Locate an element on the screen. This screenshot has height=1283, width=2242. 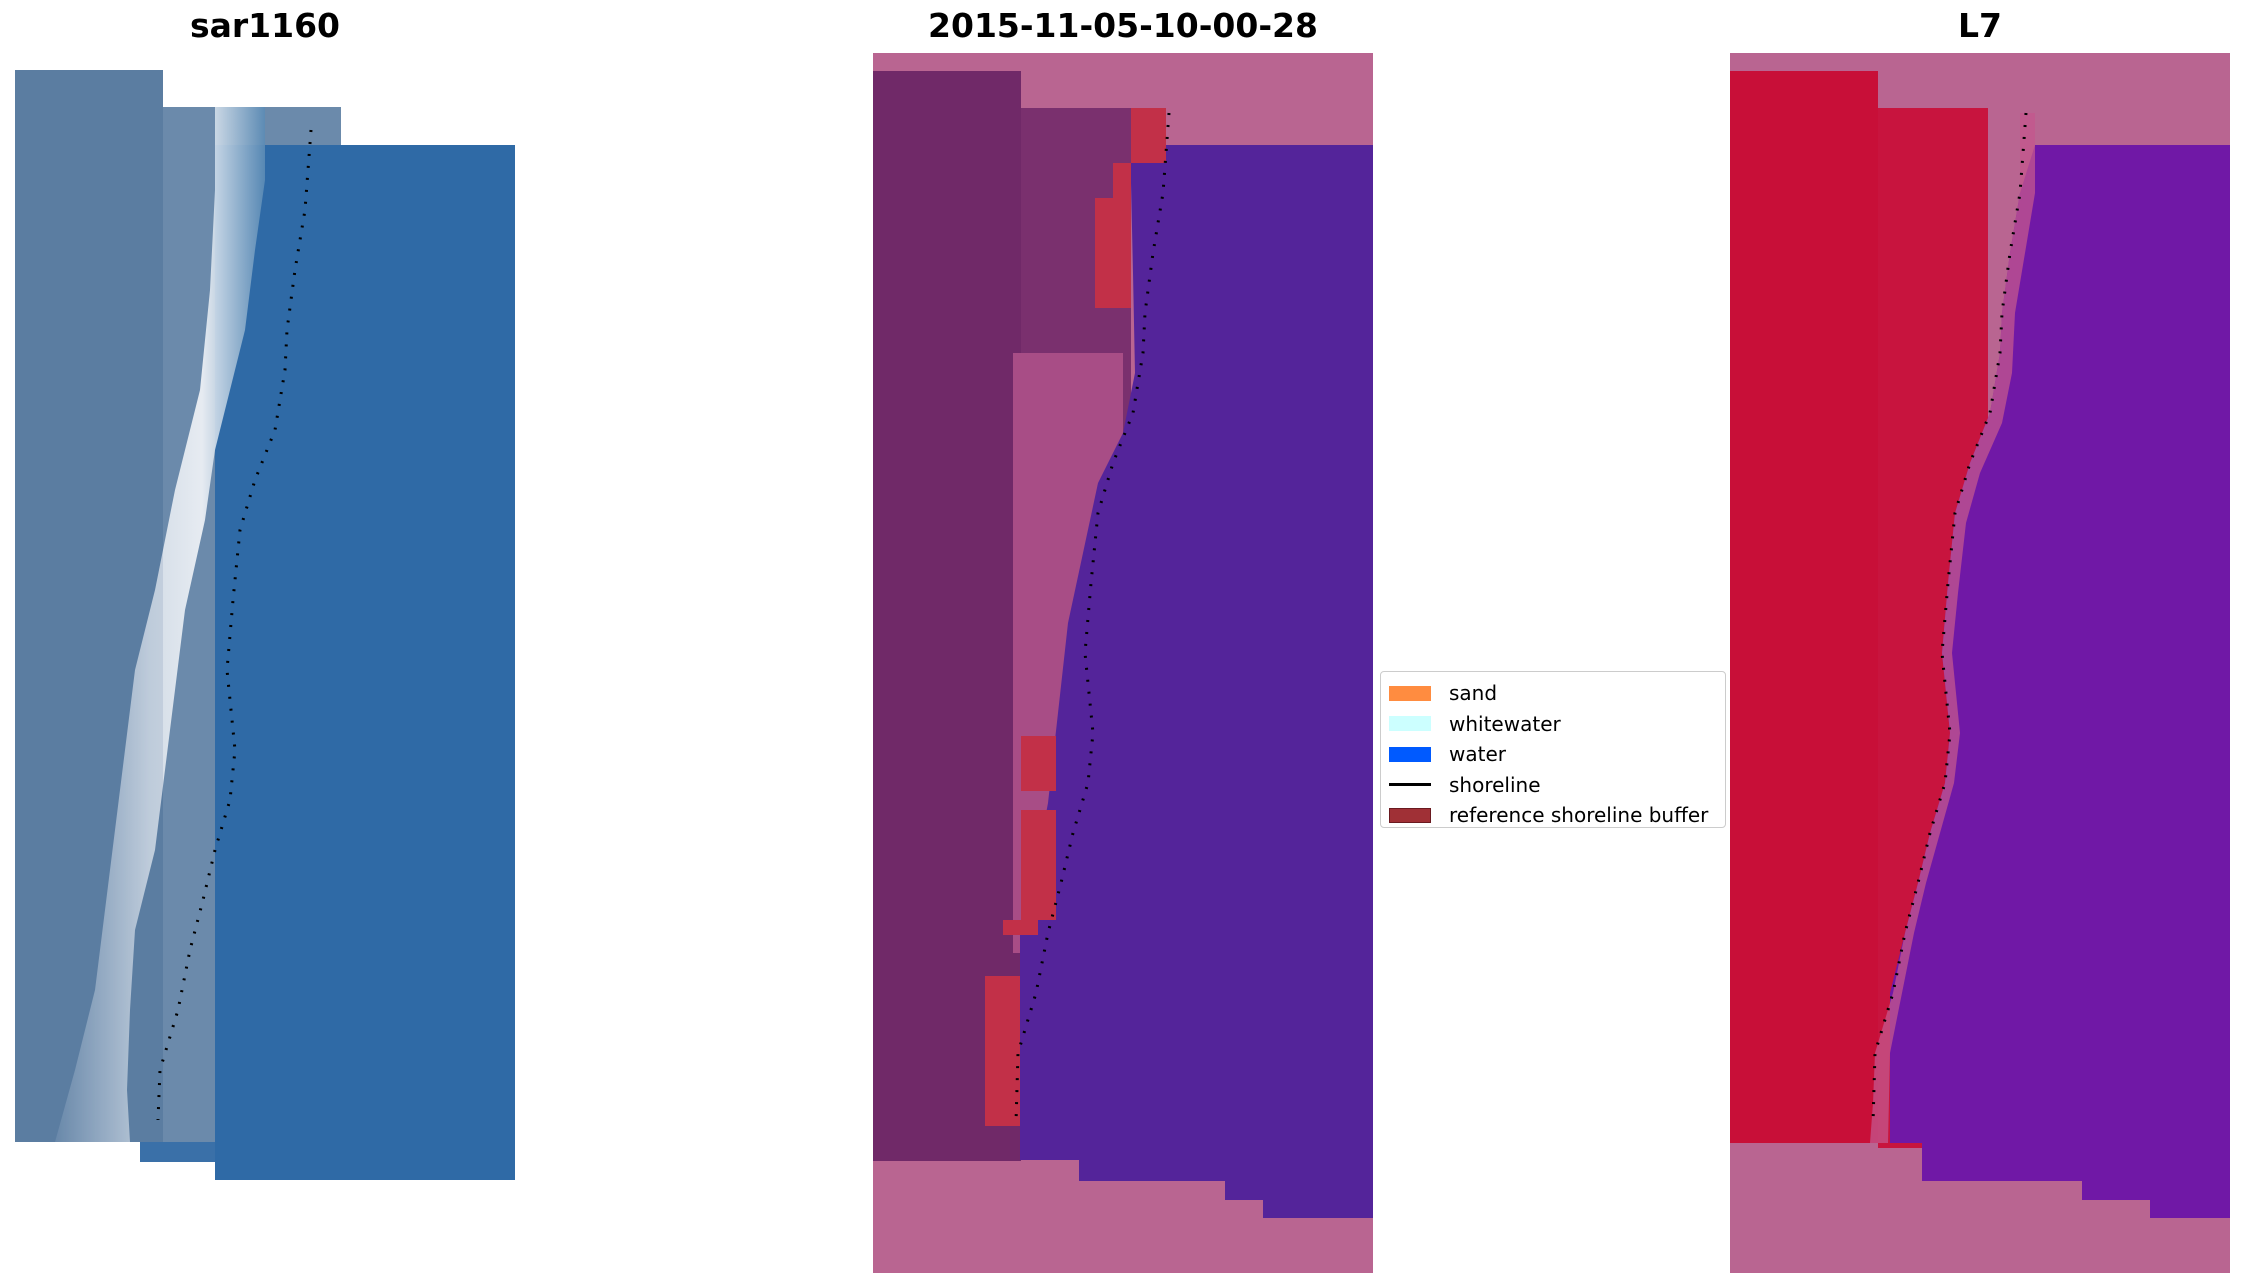
legend-item-water: water is located at coordinates (1553, 754).